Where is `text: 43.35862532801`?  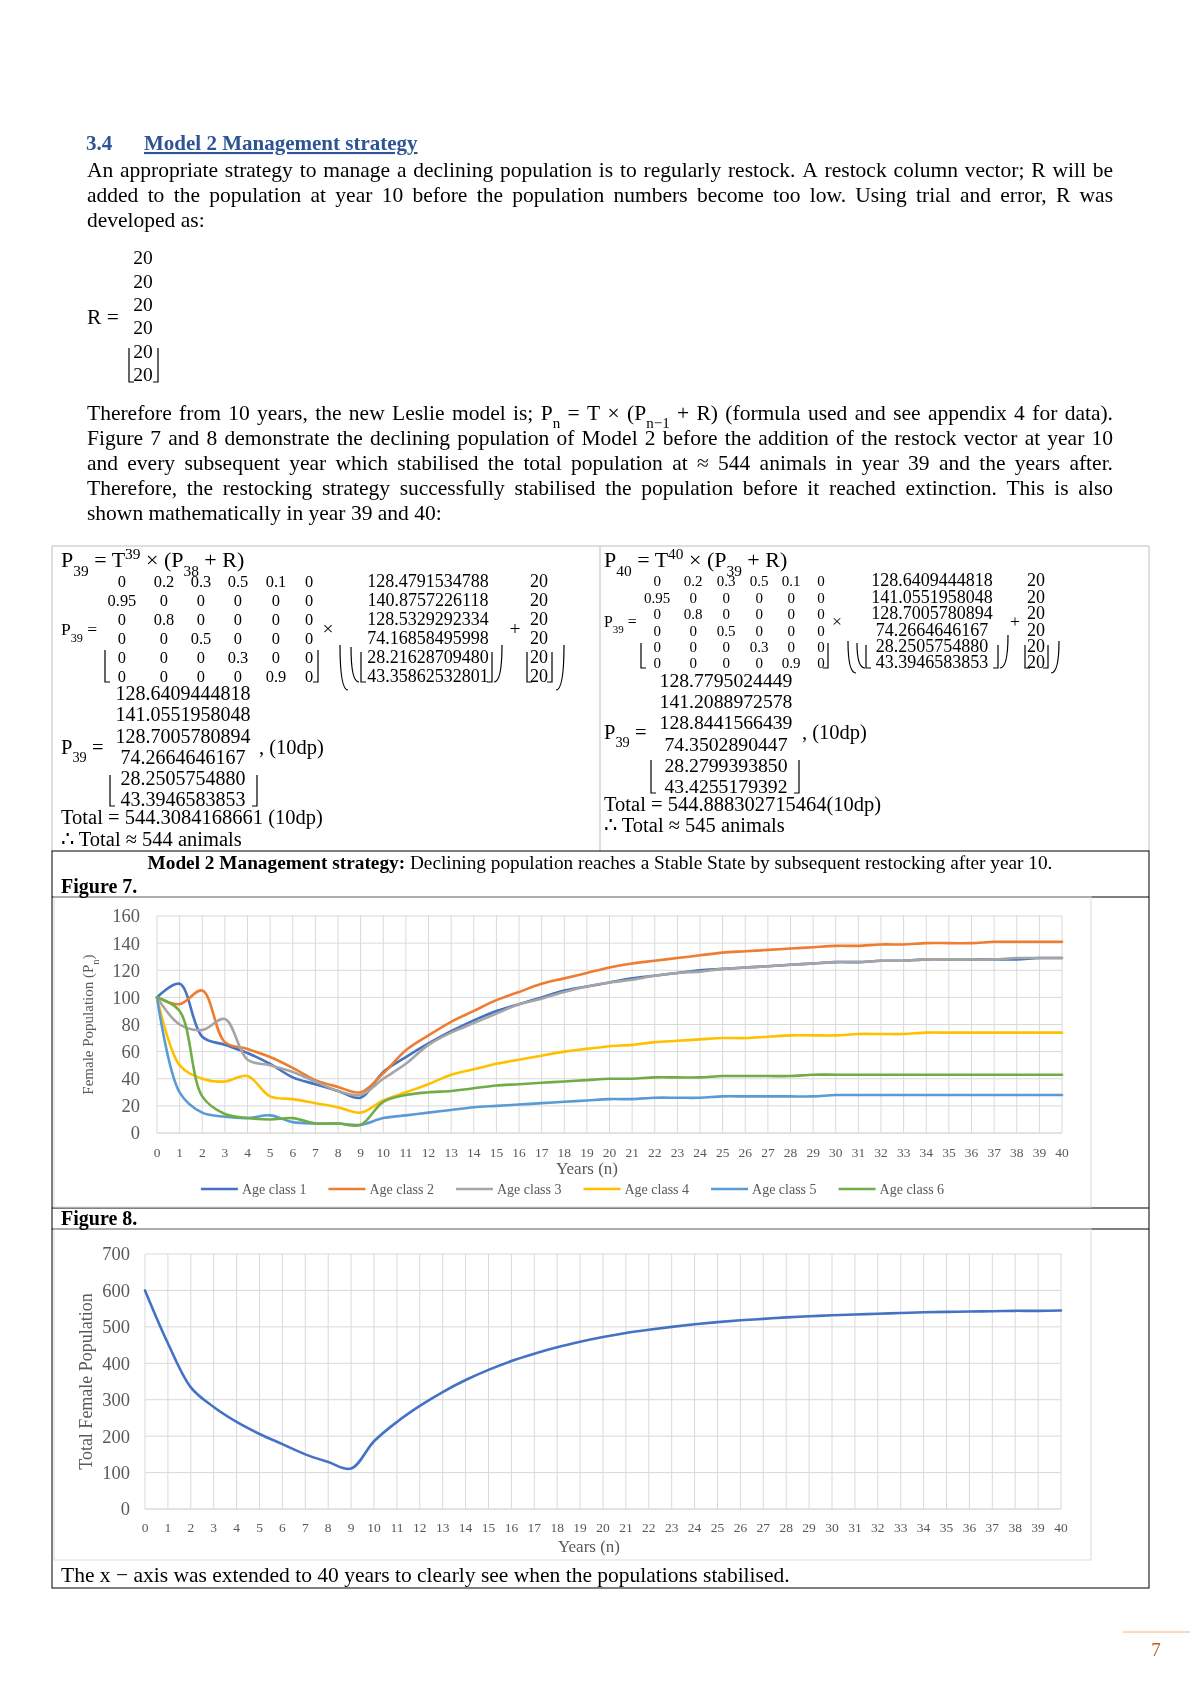 text: 43.35862532801 is located at coordinates (428, 676).